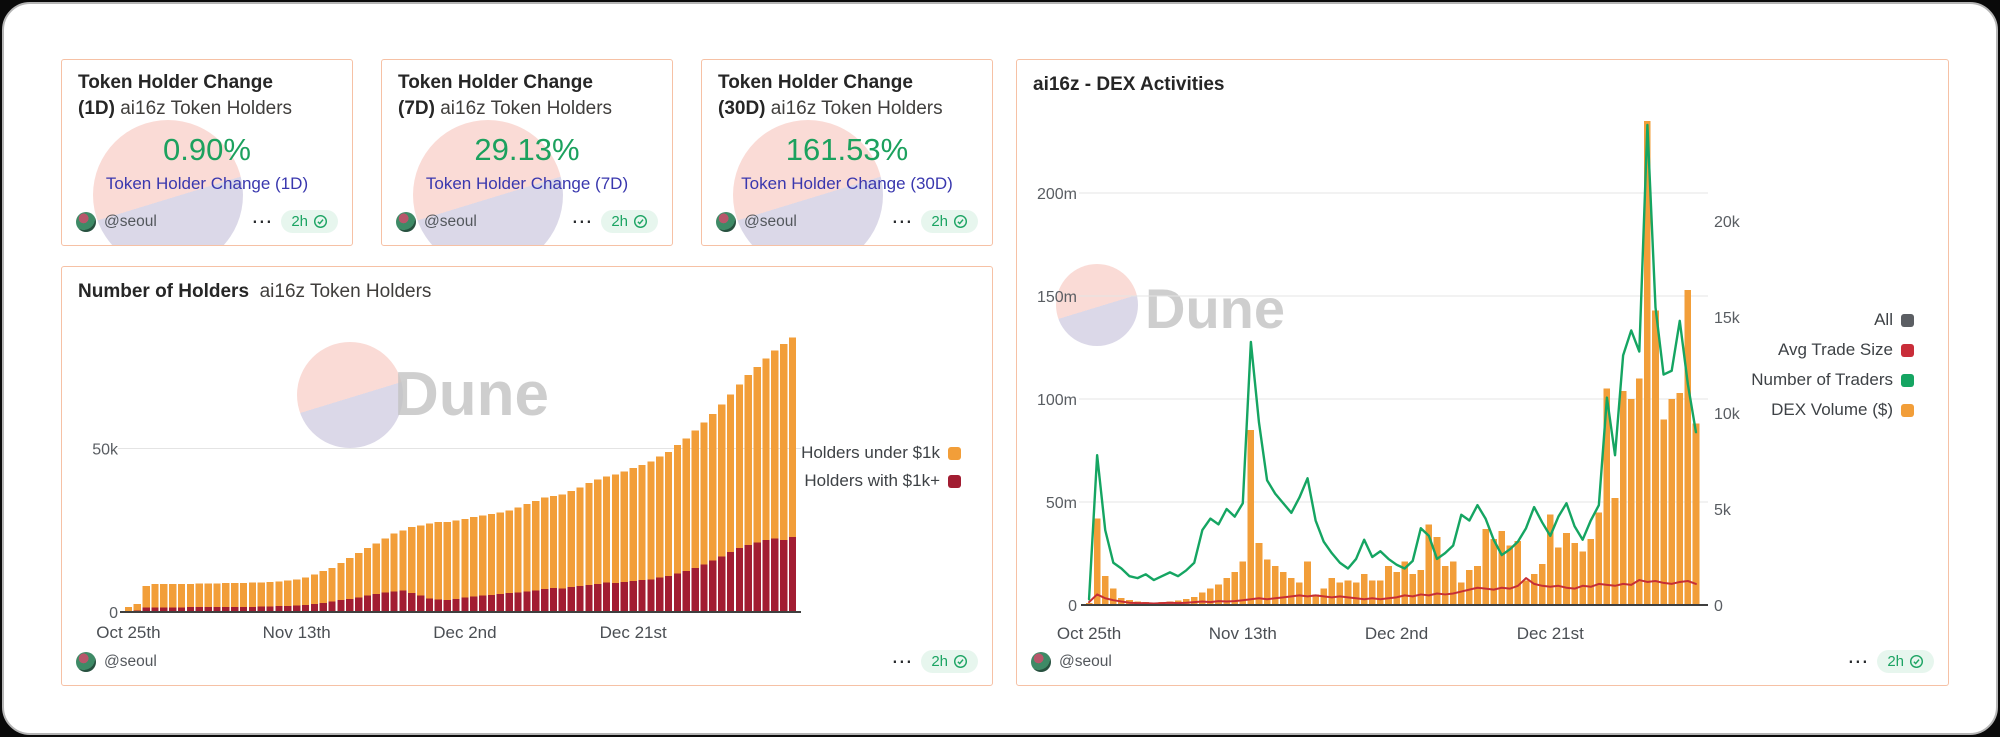  I want to click on legend-item: DEX Volume ($), so click(1842, 409).